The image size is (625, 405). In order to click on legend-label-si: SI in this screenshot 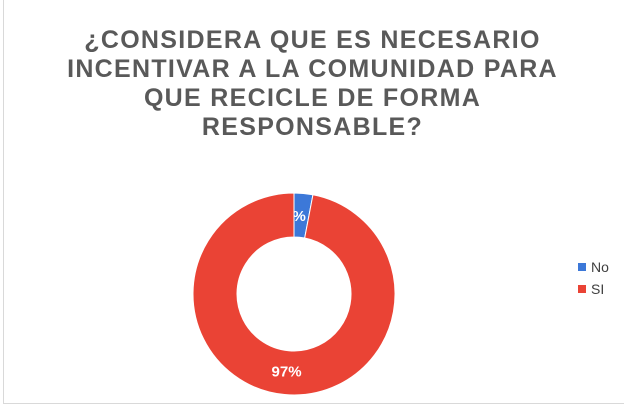, I will do `click(598, 289)`.